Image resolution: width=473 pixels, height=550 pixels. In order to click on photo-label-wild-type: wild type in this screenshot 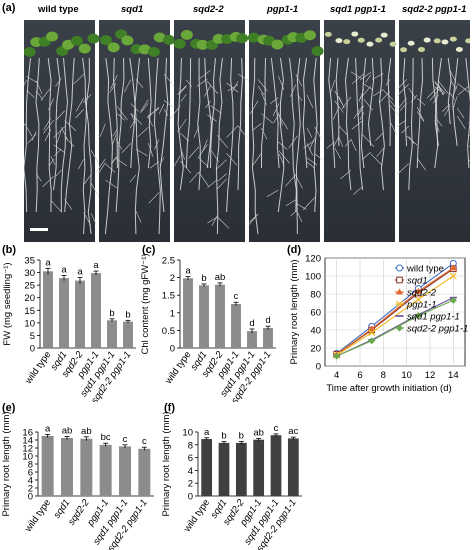, I will do `click(58, 9)`.